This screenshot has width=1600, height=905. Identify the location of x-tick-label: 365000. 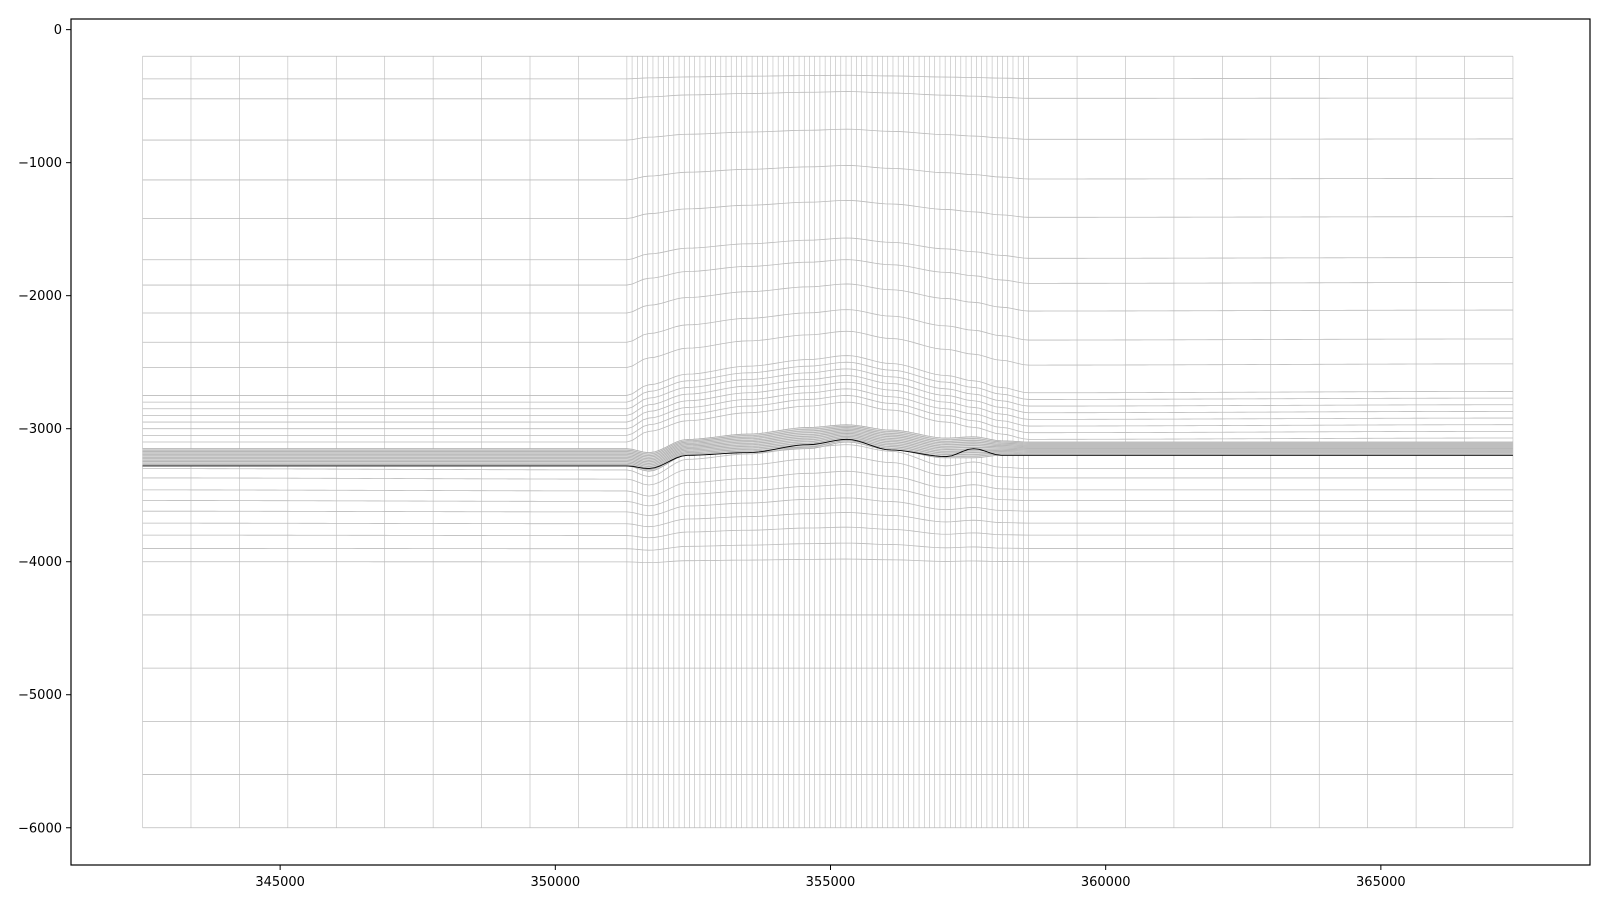
(1381, 882).